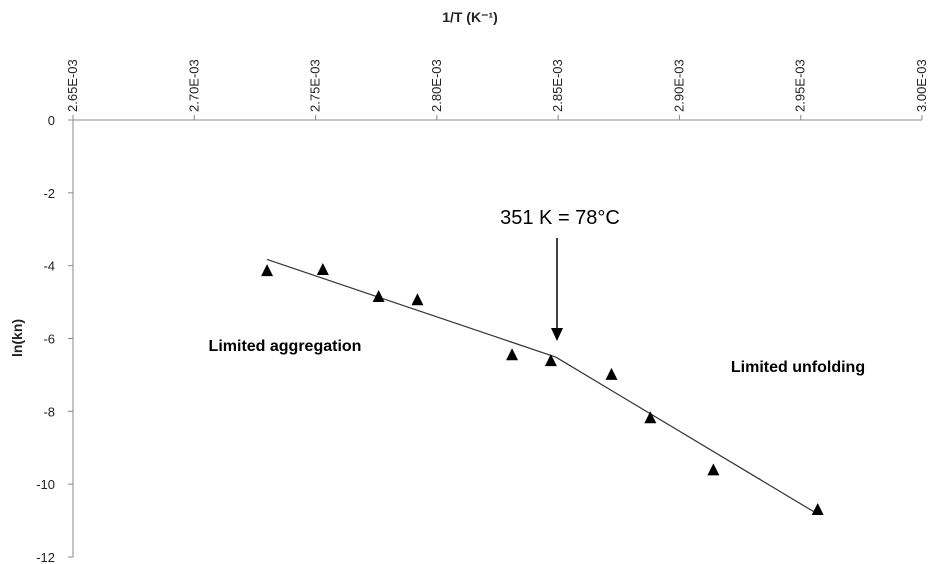 This screenshot has width=928, height=564. Describe the element at coordinates (193, 85) in the screenshot. I see `x-tick-label: 2.70E-03` at that location.